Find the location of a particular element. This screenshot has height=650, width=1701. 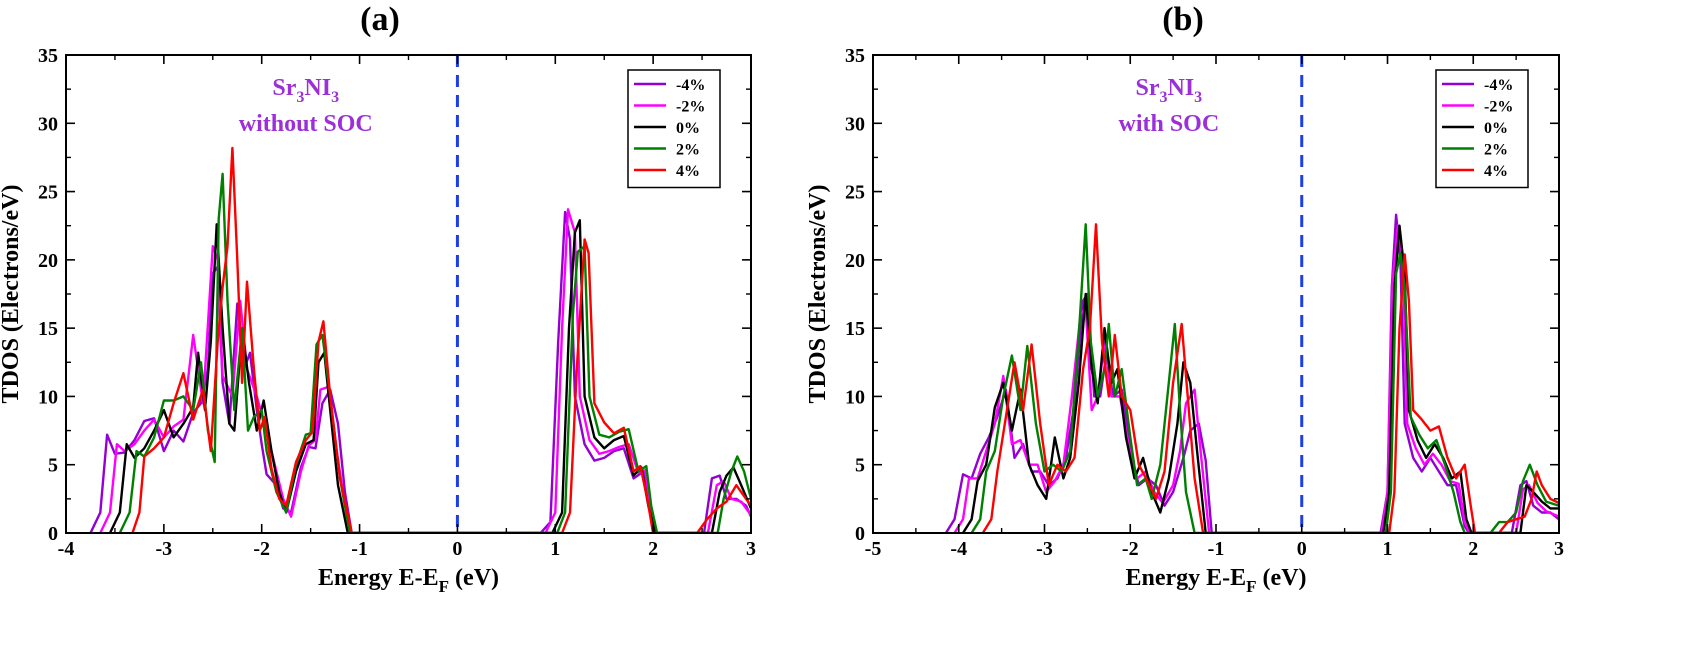

x-tick-label: -5 is located at coordinates (873, 549).